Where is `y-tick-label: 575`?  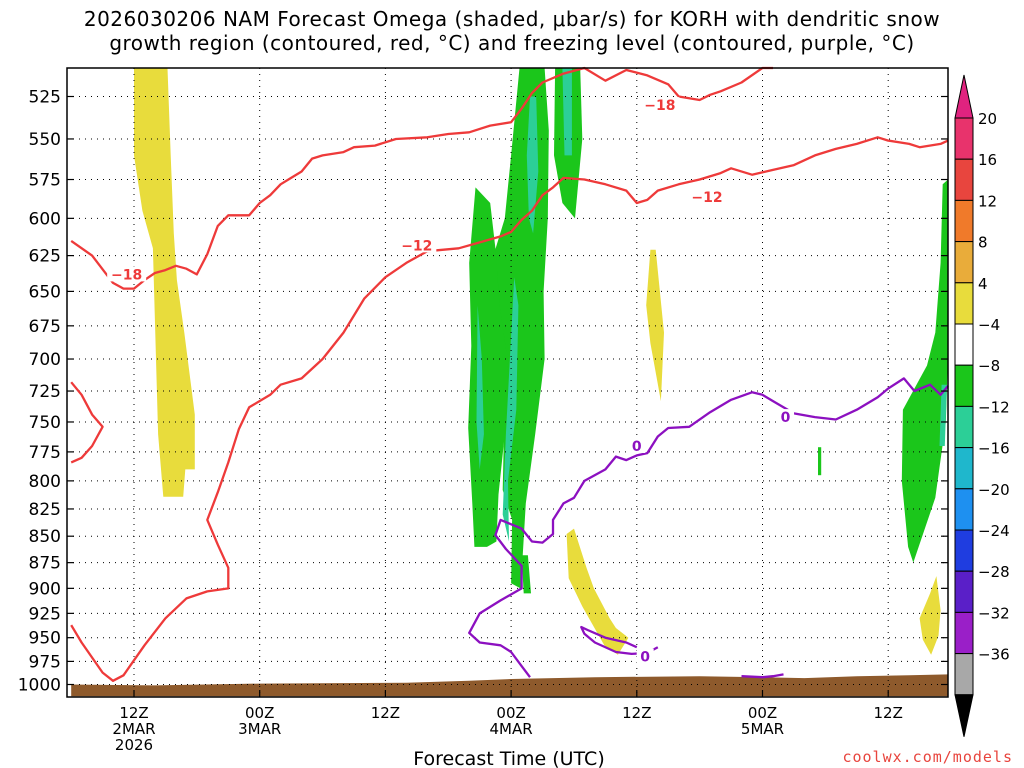
y-tick-label: 575 is located at coordinates (45, 181).